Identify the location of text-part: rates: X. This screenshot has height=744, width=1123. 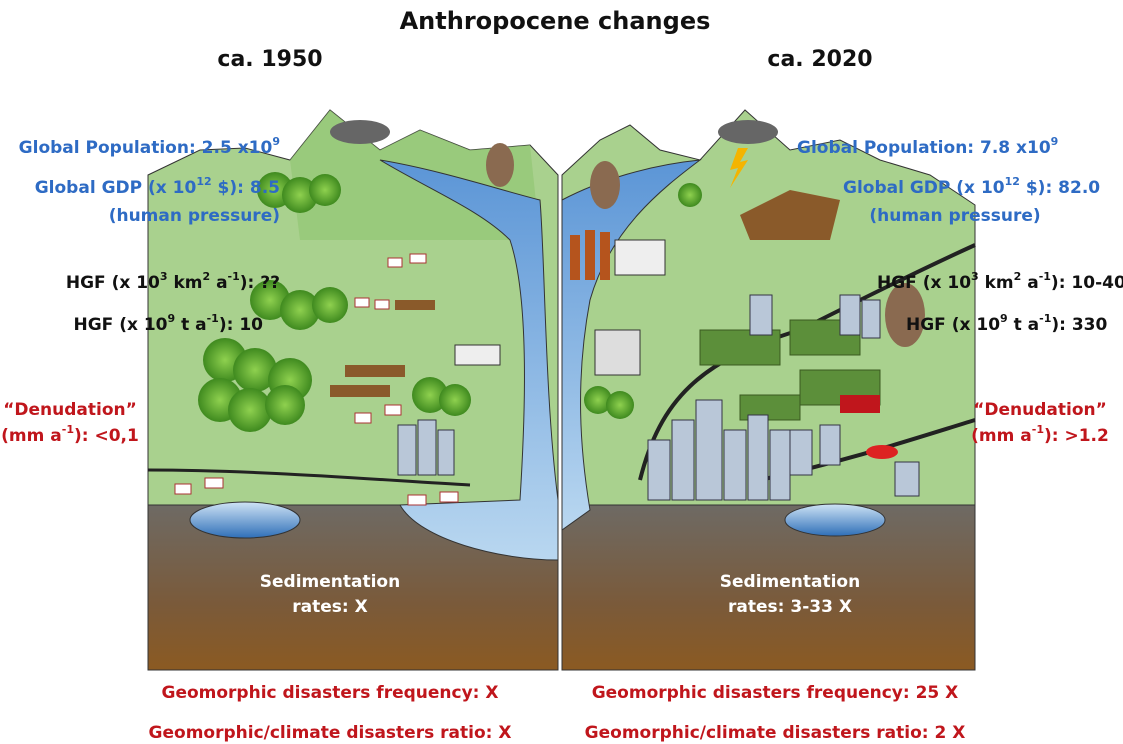
(329, 607).